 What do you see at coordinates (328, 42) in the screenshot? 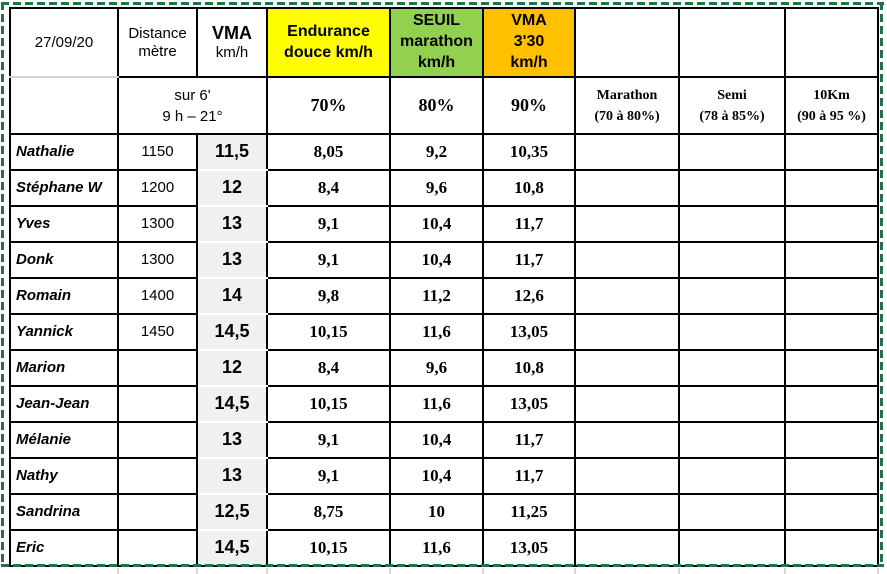
I see `col-header-endurance: Endurance douce km/h` at bounding box center [328, 42].